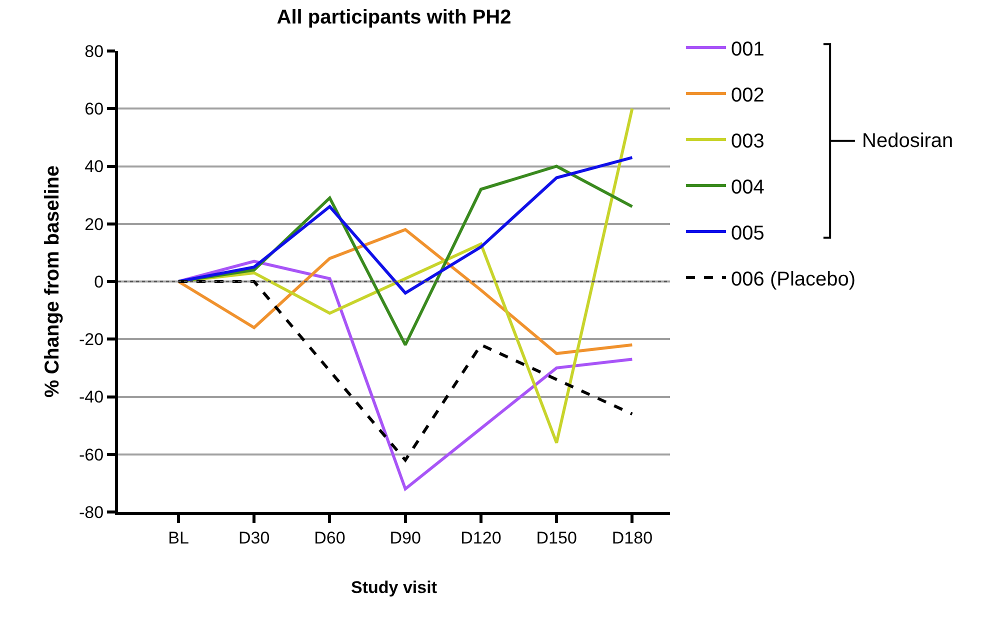 This screenshot has width=986, height=623. Describe the element at coordinates (91, 512) in the screenshot. I see `y-tick-label: -80` at that location.